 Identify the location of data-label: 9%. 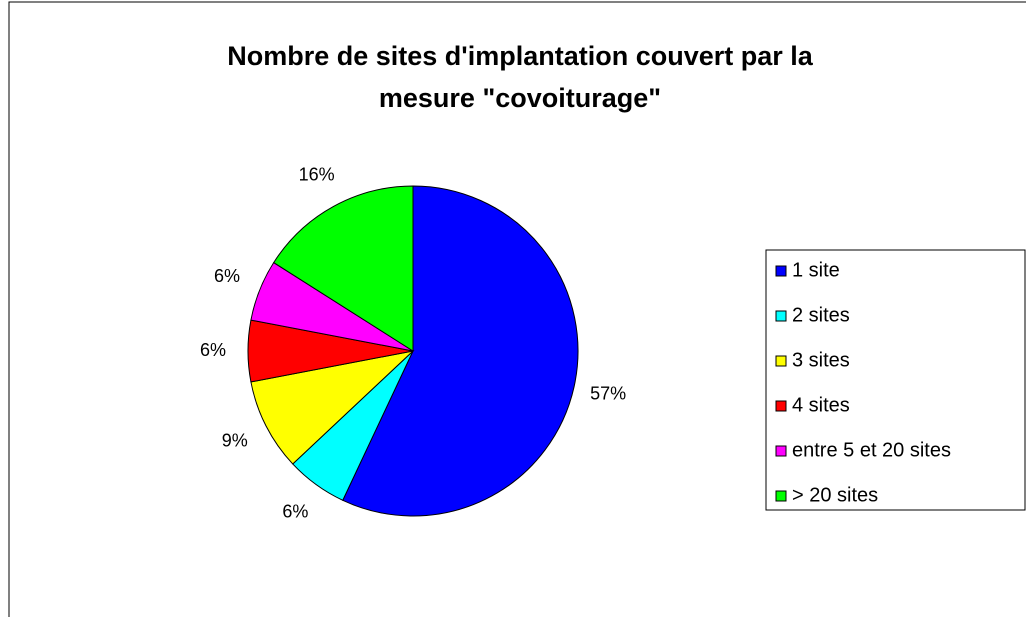
(235, 441).